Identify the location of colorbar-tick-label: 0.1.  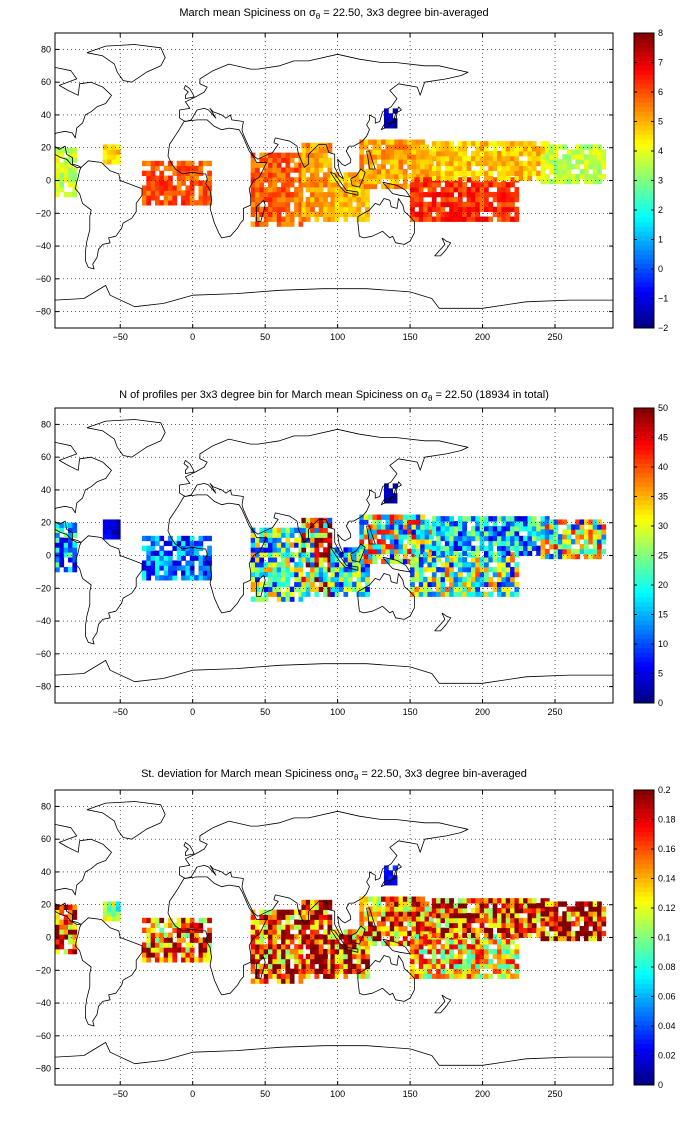
(664, 938).